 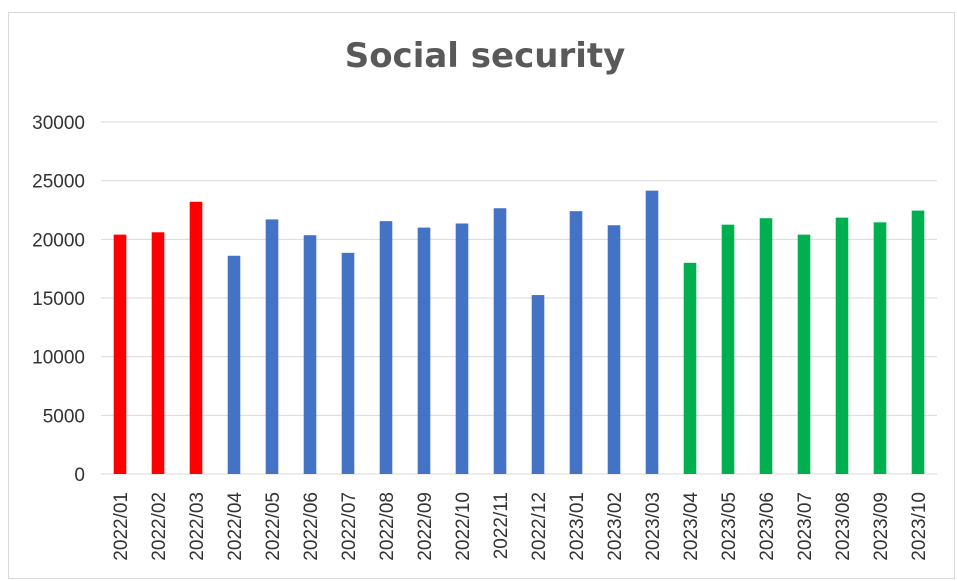 What do you see at coordinates (235, 526) in the screenshot?
I see `x-tick-label: 2022/04` at bounding box center [235, 526].